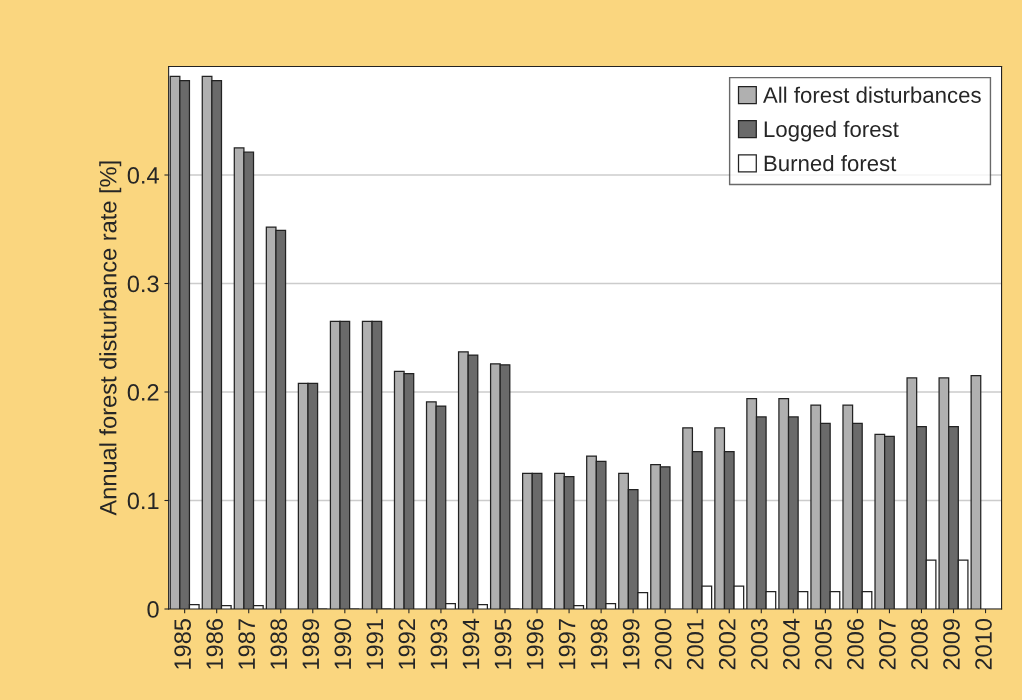 Image resolution: width=1022 pixels, height=700 pixels. What do you see at coordinates (831, 131) in the screenshot?
I see `legend-label: Logged forest` at bounding box center [831, 131].